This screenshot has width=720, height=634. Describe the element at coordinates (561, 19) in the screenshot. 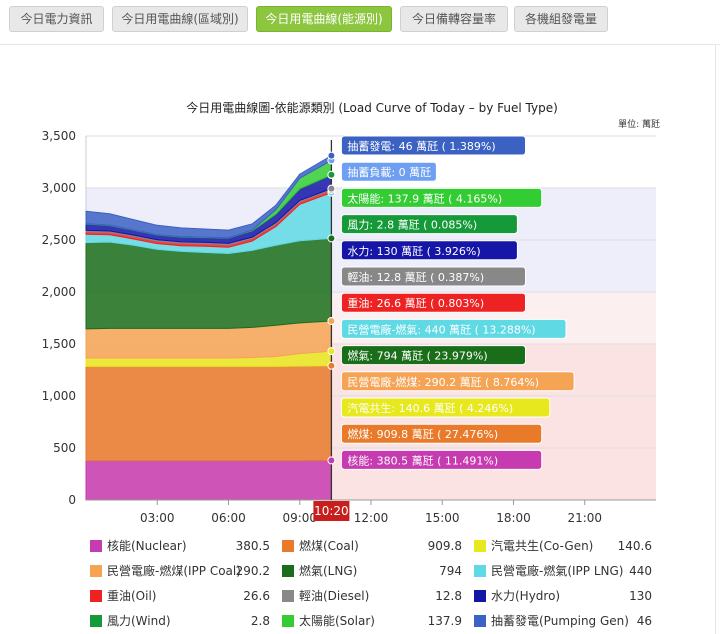

I see `tab-unit-generation: 各機組發電量` at that location.